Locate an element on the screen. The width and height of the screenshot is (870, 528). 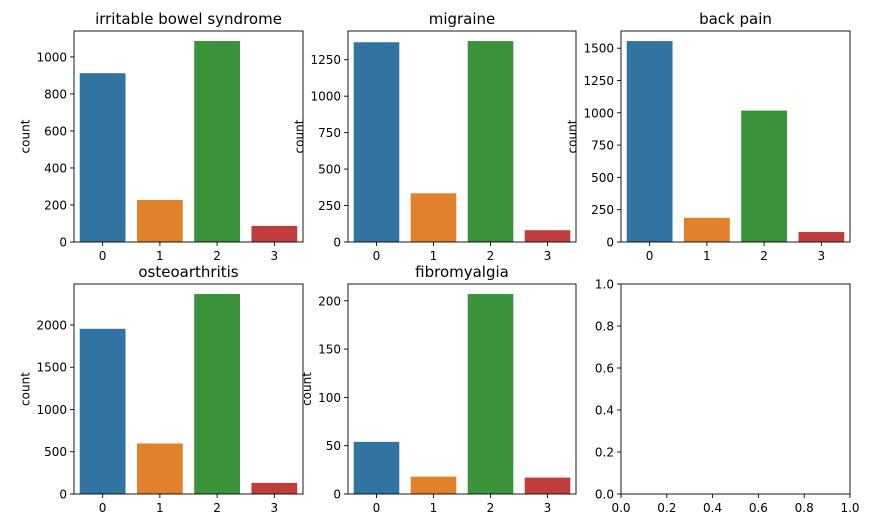
subplot-title: fibromyalgia is located at coordinates (462, 272).